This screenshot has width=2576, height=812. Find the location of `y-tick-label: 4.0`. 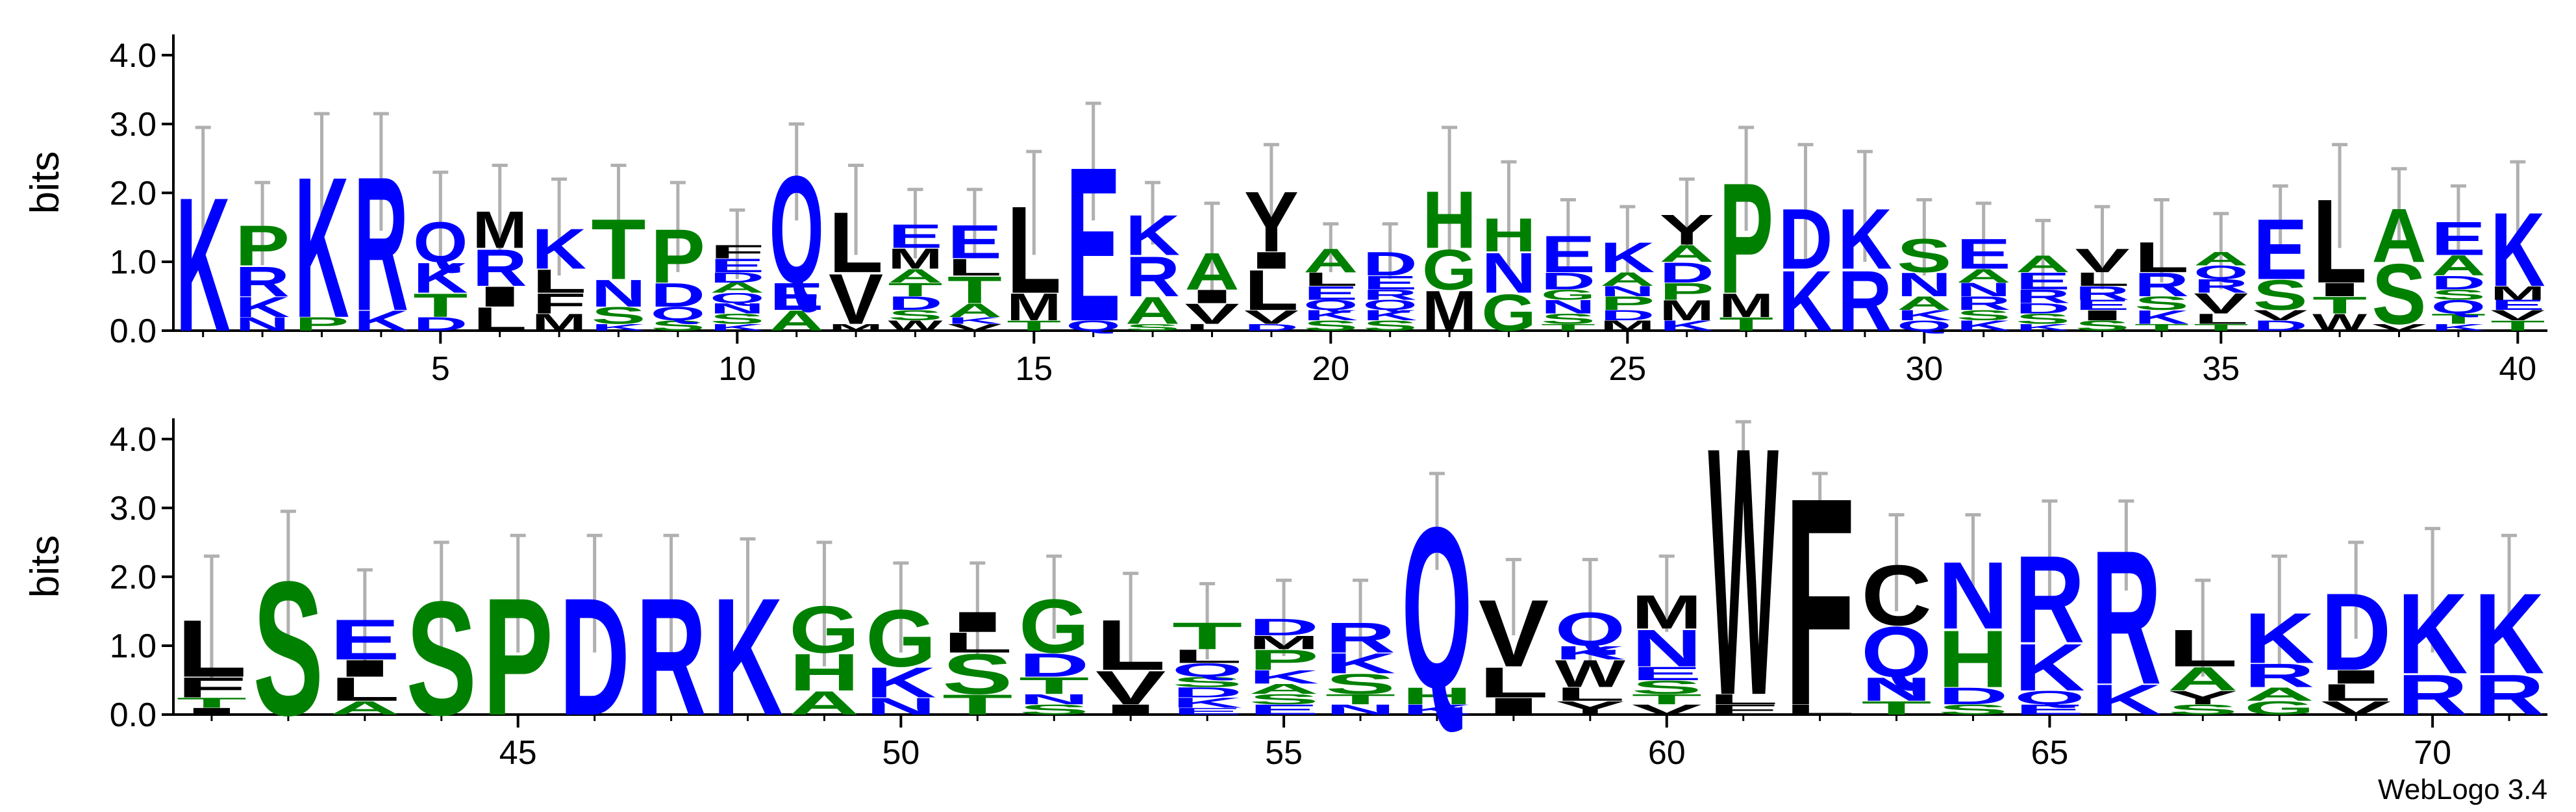

y-tick-label: 4.0 is located at coordinates (133, 56).